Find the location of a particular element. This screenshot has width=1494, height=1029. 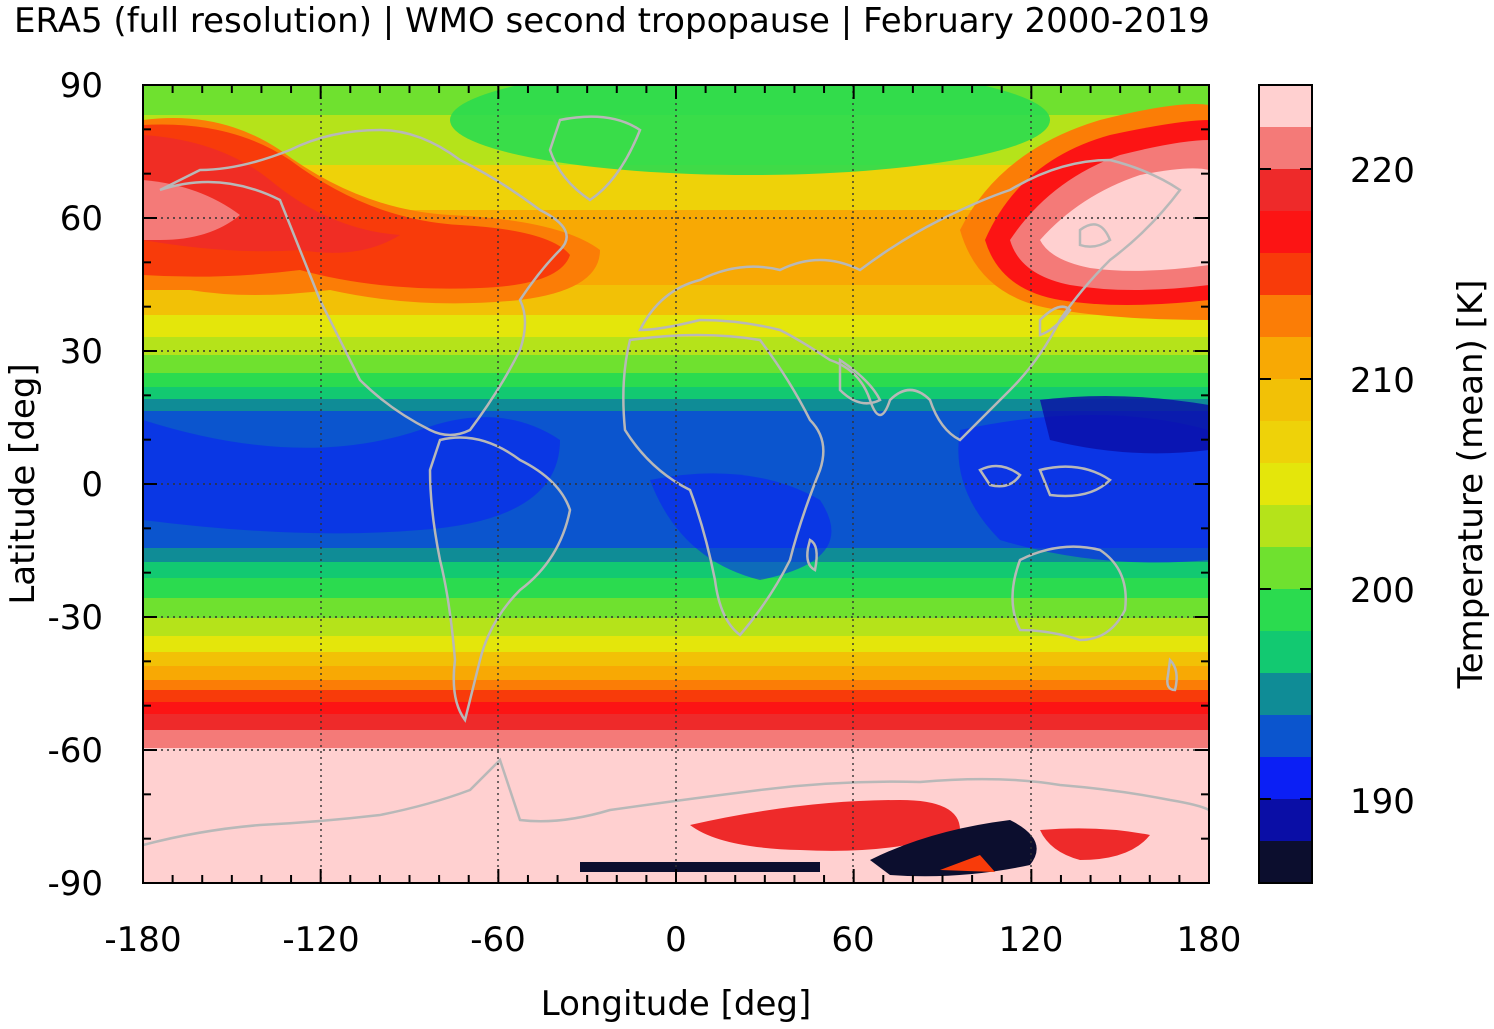

y-tick-label: -30 is located at coordinates (75, 618).